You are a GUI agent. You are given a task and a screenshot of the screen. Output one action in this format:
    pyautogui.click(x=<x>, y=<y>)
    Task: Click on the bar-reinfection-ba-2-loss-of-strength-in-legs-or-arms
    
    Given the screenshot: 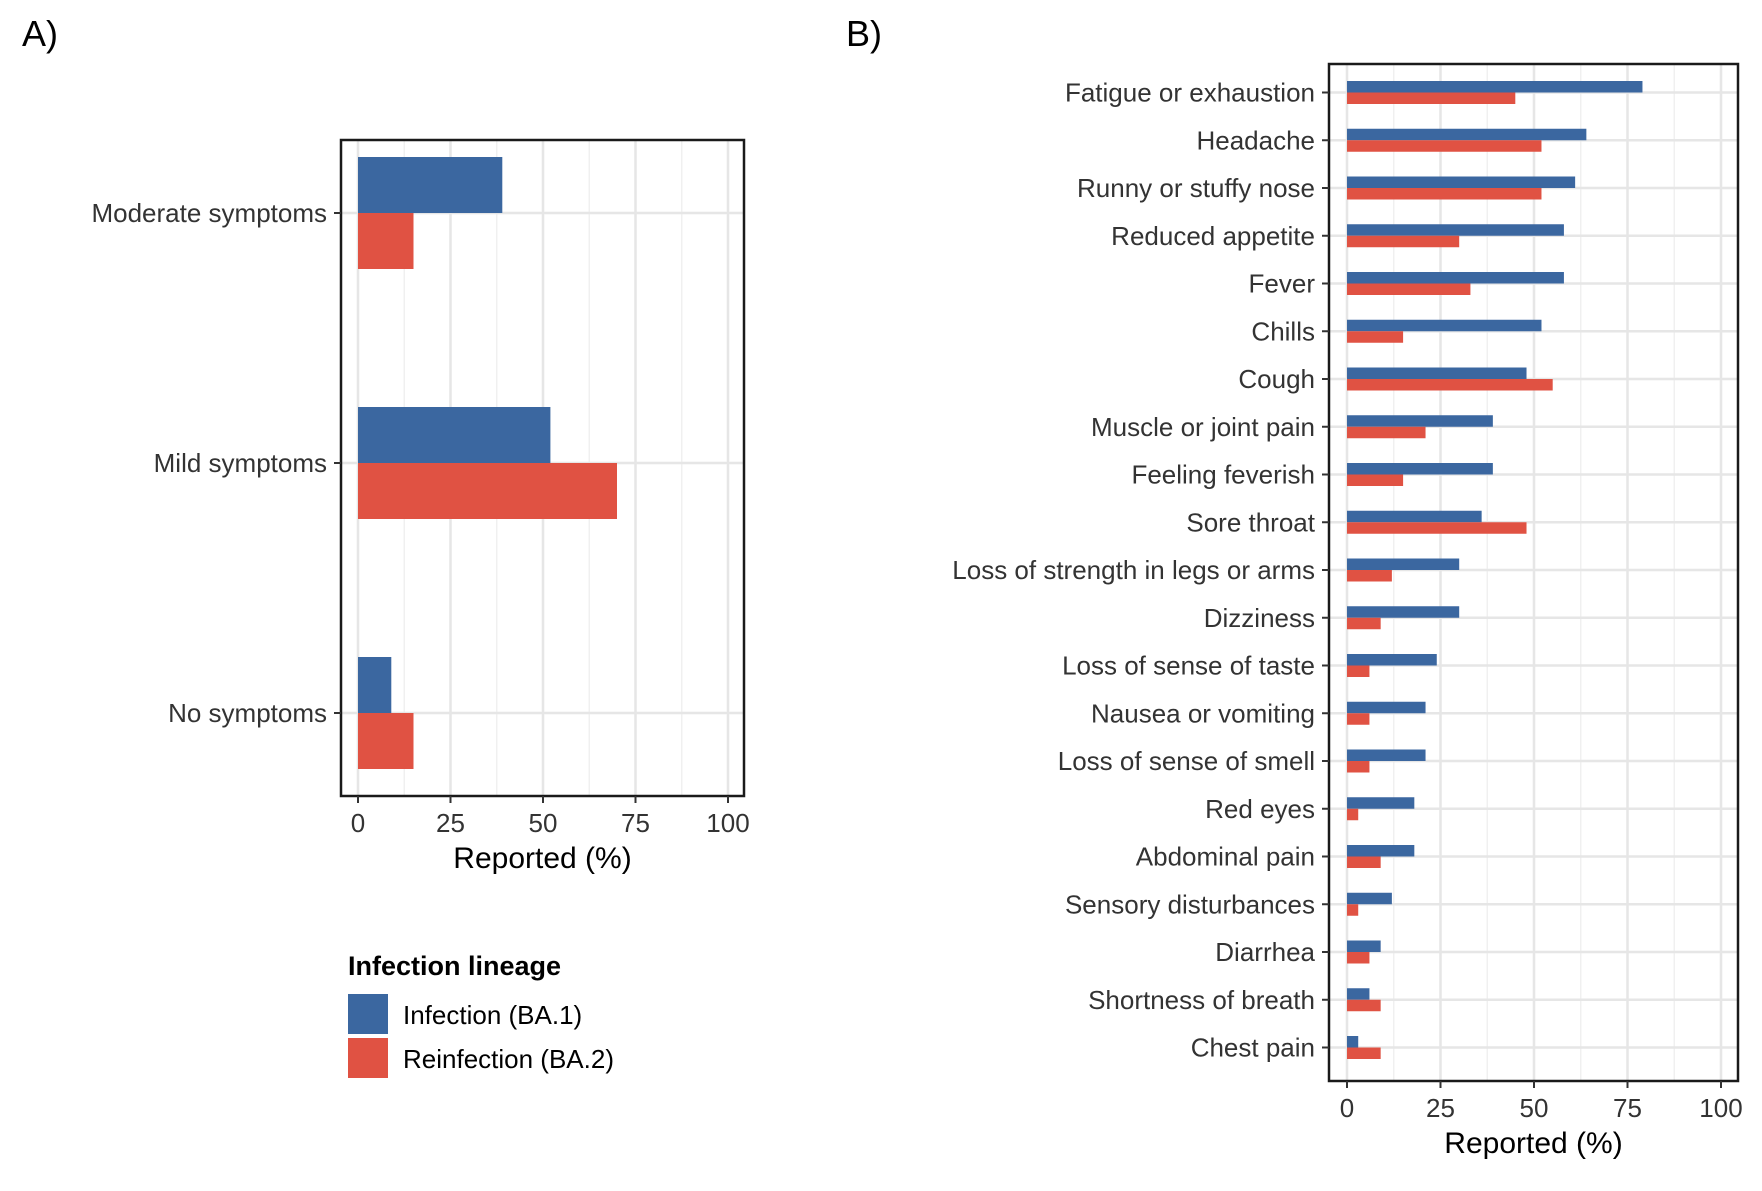 What is the action you would take?
    pyautogui.click(x=1369, y=576)
    